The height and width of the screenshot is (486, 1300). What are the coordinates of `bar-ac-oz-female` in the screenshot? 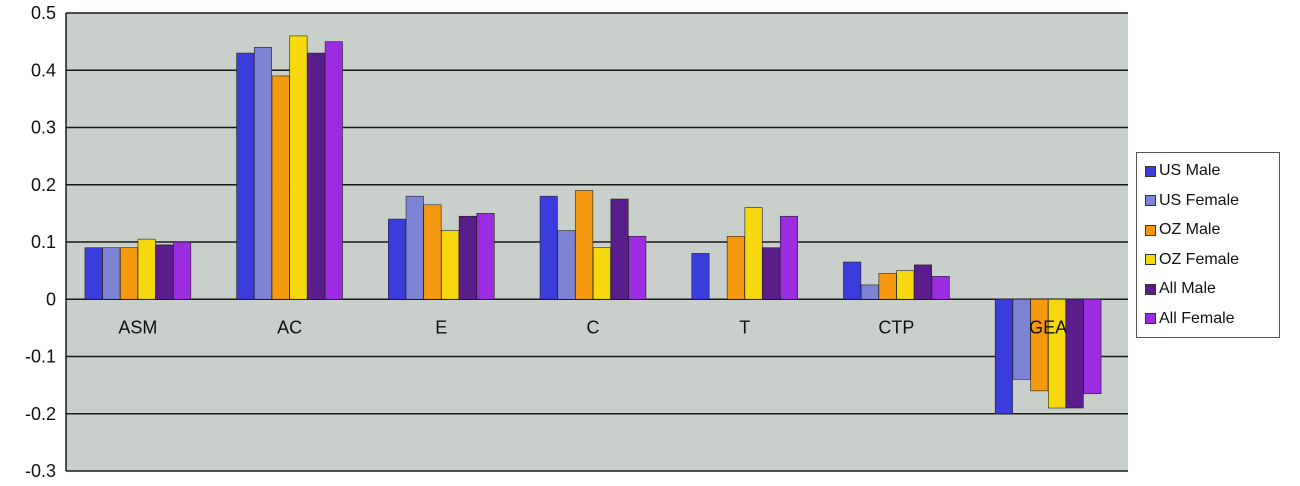 It's located at (298, 167).